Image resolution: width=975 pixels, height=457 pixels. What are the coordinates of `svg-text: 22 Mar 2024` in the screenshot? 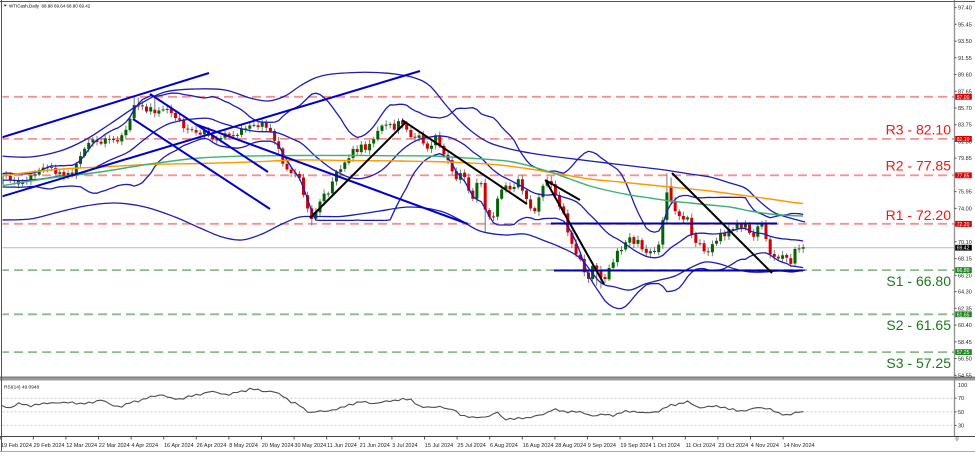 It's located at (114, 446).